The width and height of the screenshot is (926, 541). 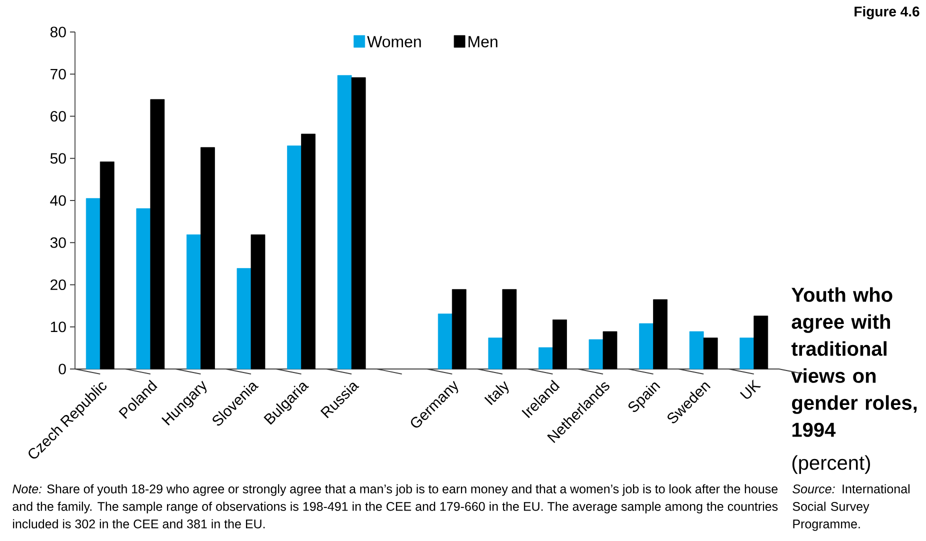 I want to click on caption: Figure 4.6, so click(x=887, y=13).